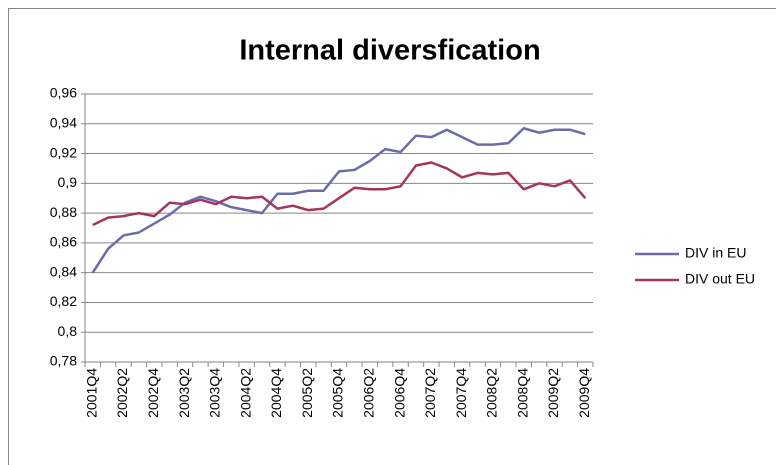  Describe the element at coordinates (63, 301) in the screenshot. I see `y-tick-label: 0,82` at that location.